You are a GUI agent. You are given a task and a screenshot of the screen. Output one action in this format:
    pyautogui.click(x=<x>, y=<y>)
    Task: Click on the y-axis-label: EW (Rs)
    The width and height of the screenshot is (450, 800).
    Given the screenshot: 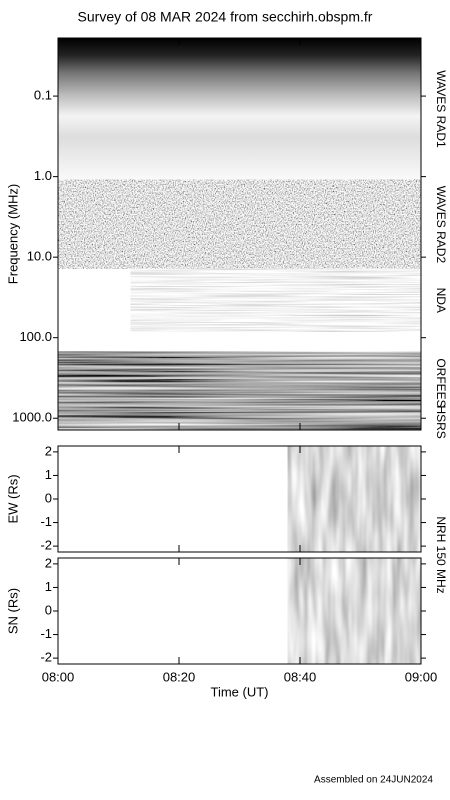 What is the action you would take?
    pyautogui.click(x=12, y=498)
    